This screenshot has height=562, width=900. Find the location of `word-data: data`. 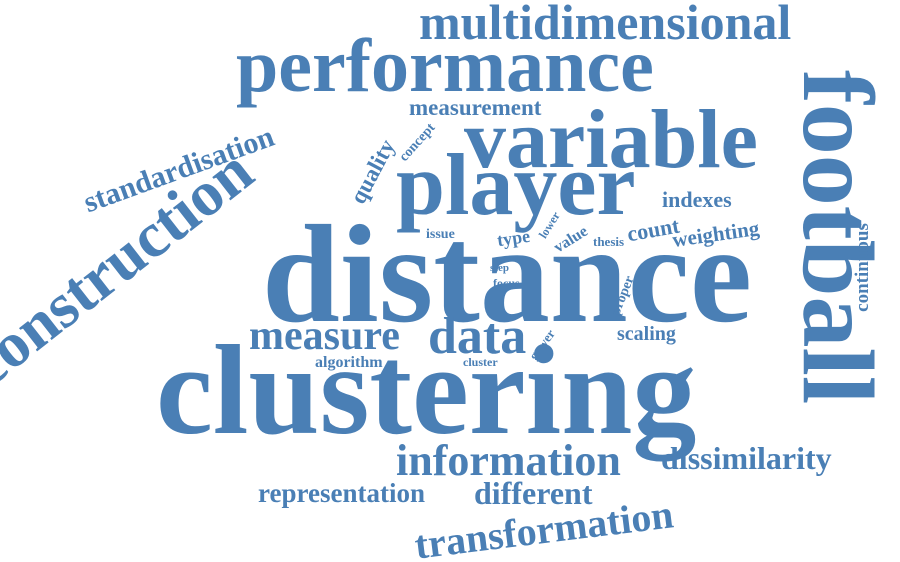

word-data: data is located at coordinates (477, 336).